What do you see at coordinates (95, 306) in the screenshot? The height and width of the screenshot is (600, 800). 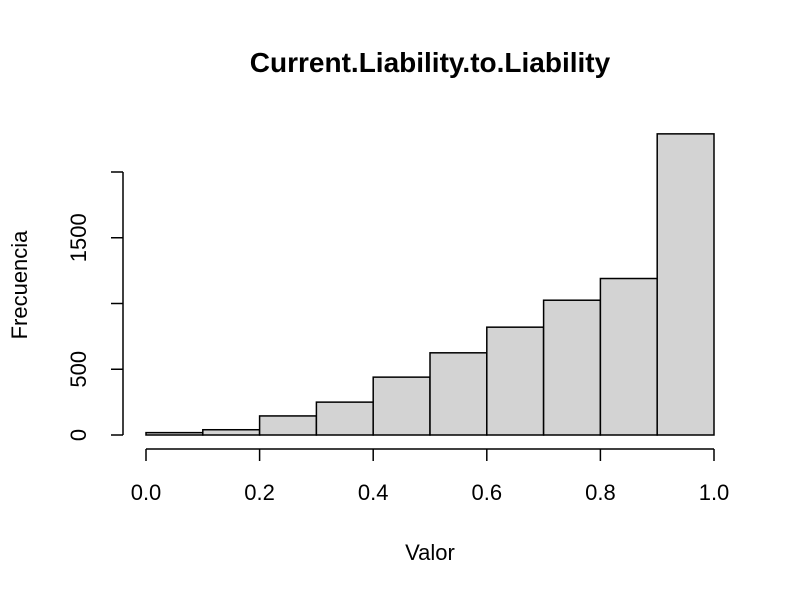 I see `y-axis: 0 500 1500` at bounding box center [95, 306].